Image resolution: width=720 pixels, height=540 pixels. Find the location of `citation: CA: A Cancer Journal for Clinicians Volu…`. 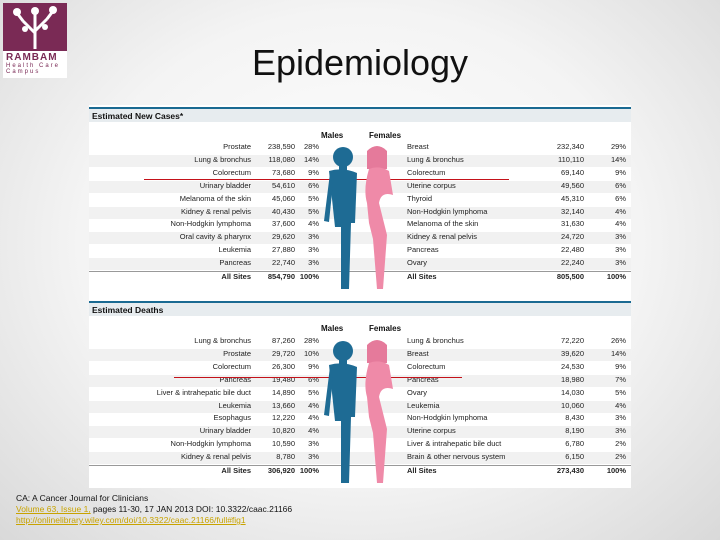

citation: CA: A Cancer Journal for Clinicians Volu… is located at coordinates (154, 509).